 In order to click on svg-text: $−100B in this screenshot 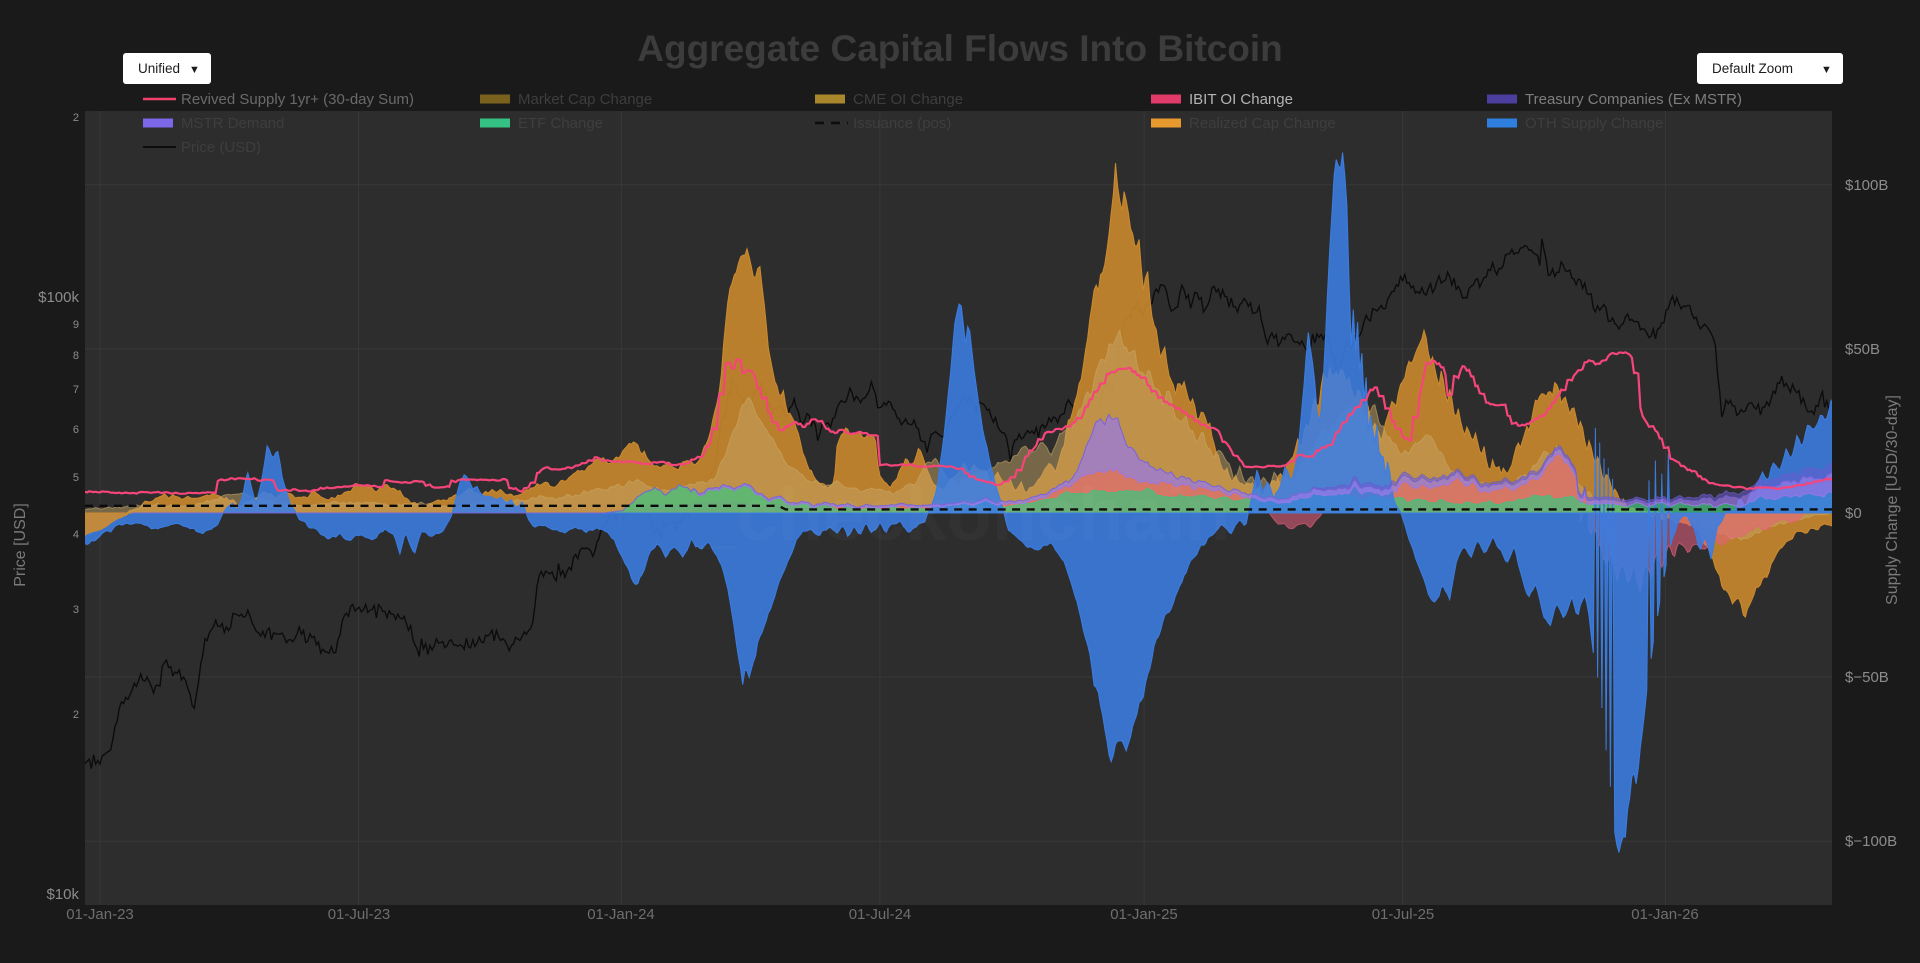, I will do `click(1871, 841)`.